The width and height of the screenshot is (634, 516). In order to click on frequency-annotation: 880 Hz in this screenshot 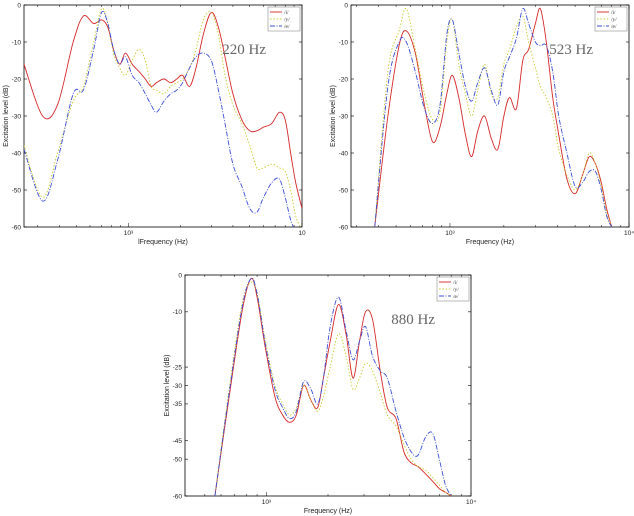, I will do `click(413, 320)`.